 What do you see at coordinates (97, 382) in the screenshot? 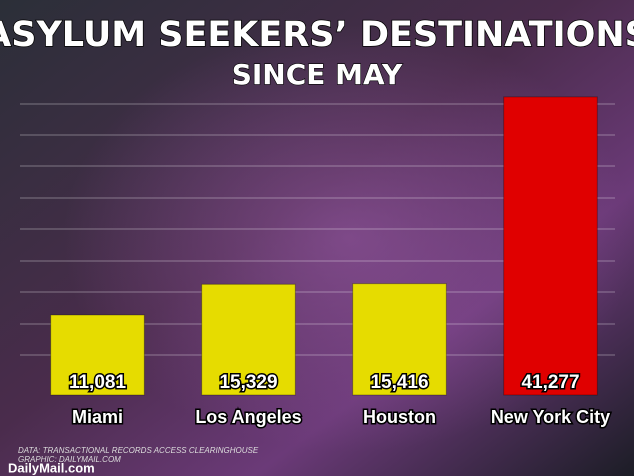
I see `value-label: 11,081` at bounding box center [97, 382].